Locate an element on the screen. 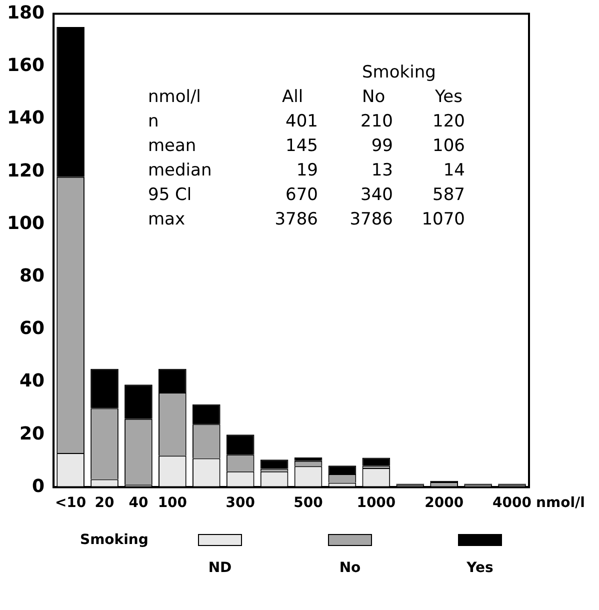  x-axis-title: nmol/l is located at coordinates (560, 502).